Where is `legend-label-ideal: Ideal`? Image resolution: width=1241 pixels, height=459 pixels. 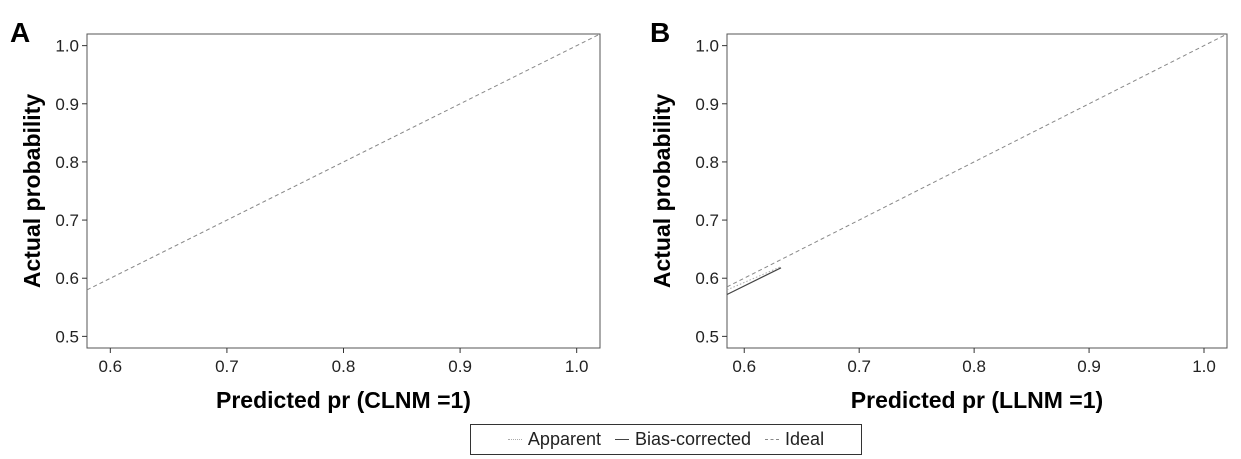
legend-label-ideal: Ideal is located at coordinates (805, 439).